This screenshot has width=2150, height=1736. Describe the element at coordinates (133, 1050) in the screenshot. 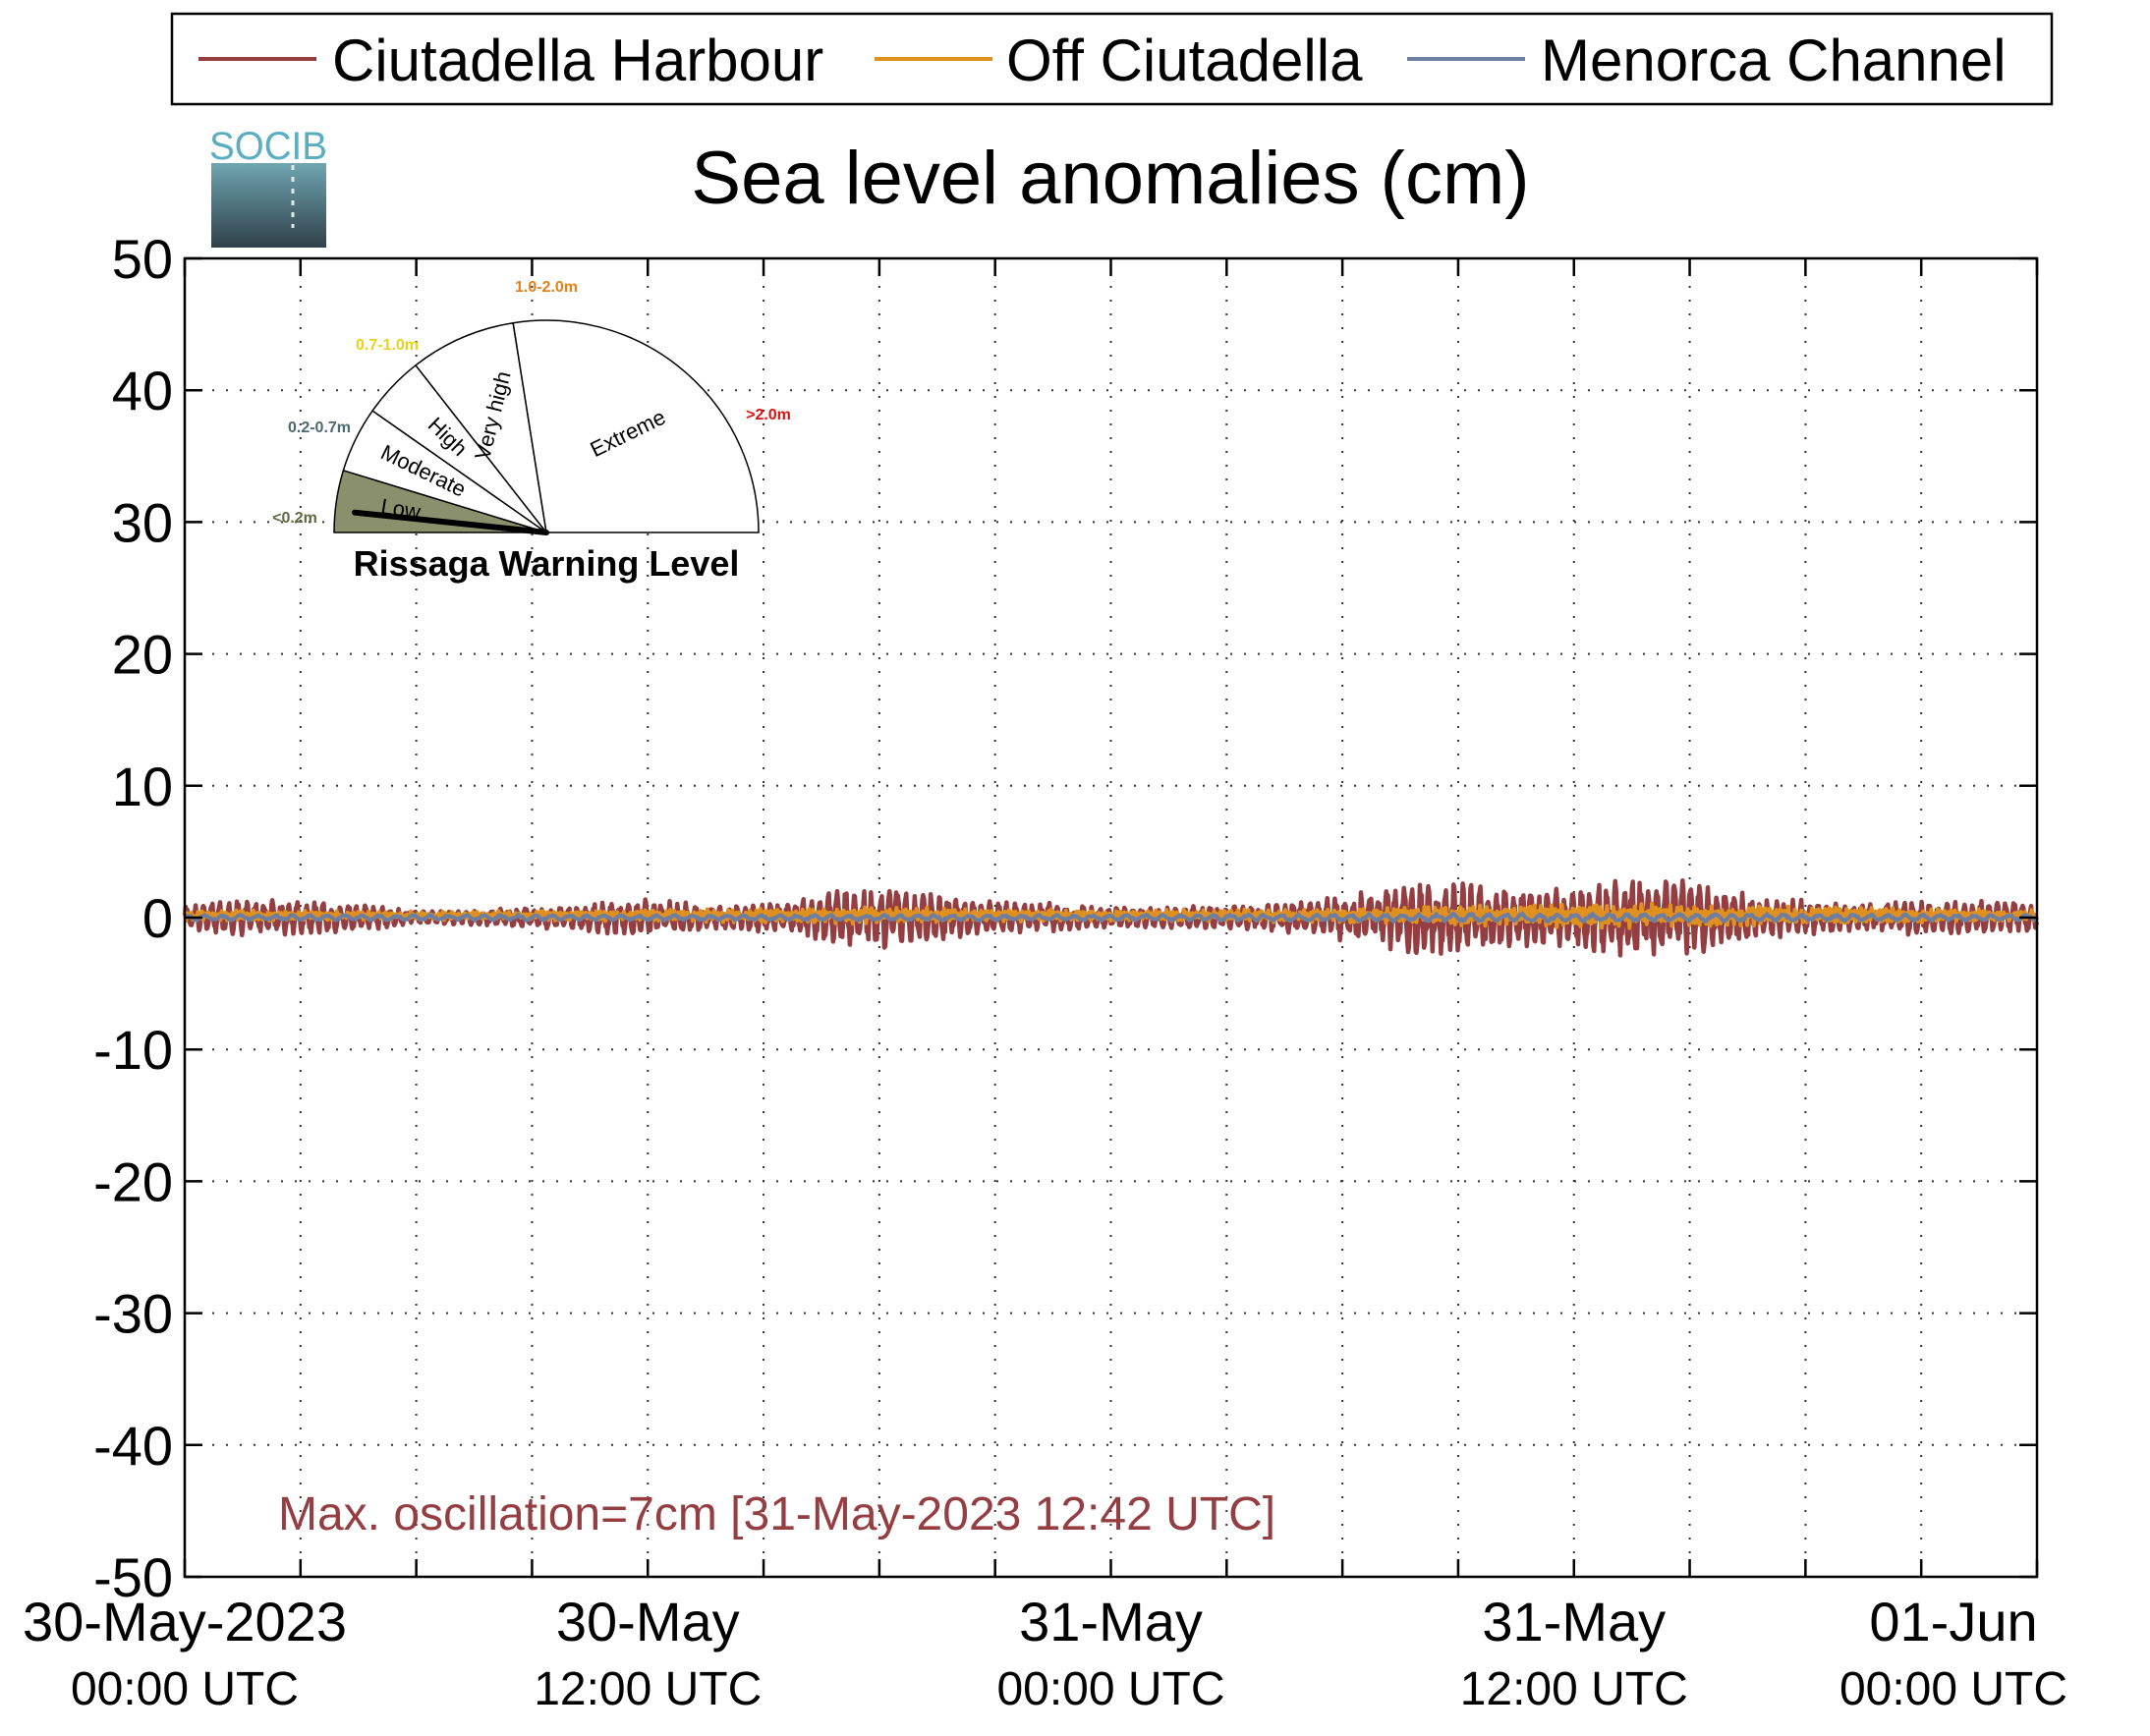

I see `y-tick-label: -10` at that location.